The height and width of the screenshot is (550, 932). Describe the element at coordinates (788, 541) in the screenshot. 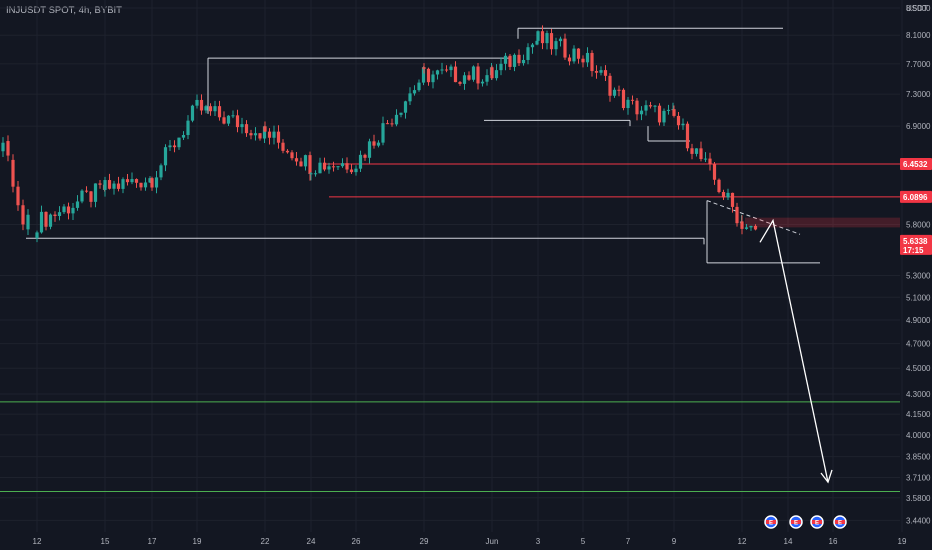

I see `time-tick-label: 14` at that location.